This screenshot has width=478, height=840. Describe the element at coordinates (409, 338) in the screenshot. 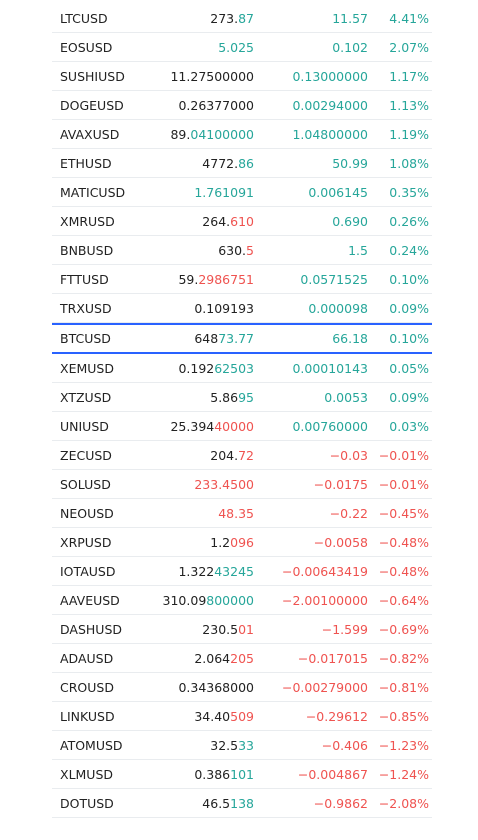

I see `change-percent: 0.10%` at that location.